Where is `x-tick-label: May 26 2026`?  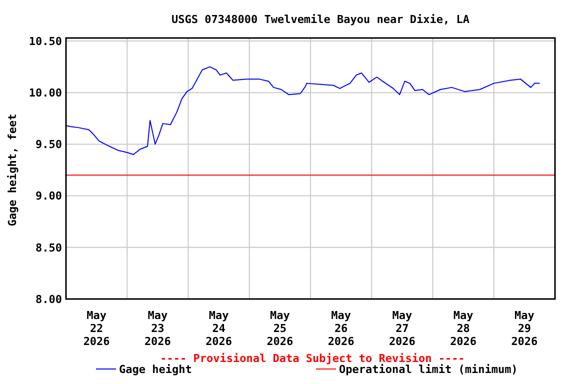
x-tick-label: May 26 2026 is located at coordinates (341, 328).